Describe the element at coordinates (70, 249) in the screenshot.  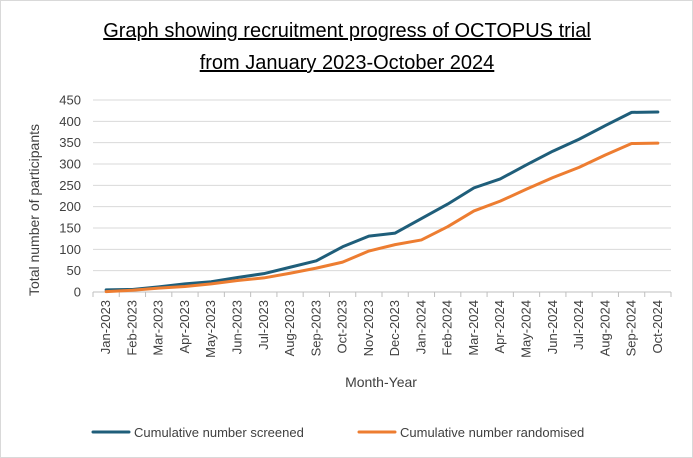
I see `y-tick-label: 100` at that location.